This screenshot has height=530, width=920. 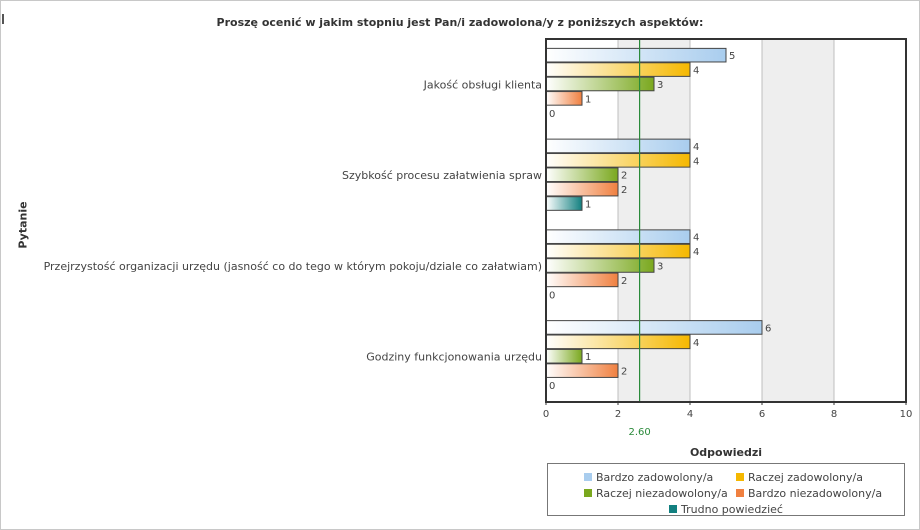 What do you see at coordinates (546, 414) in the screenshot?
I see `x-tick-label: 0` at bounding box center [546, 414].